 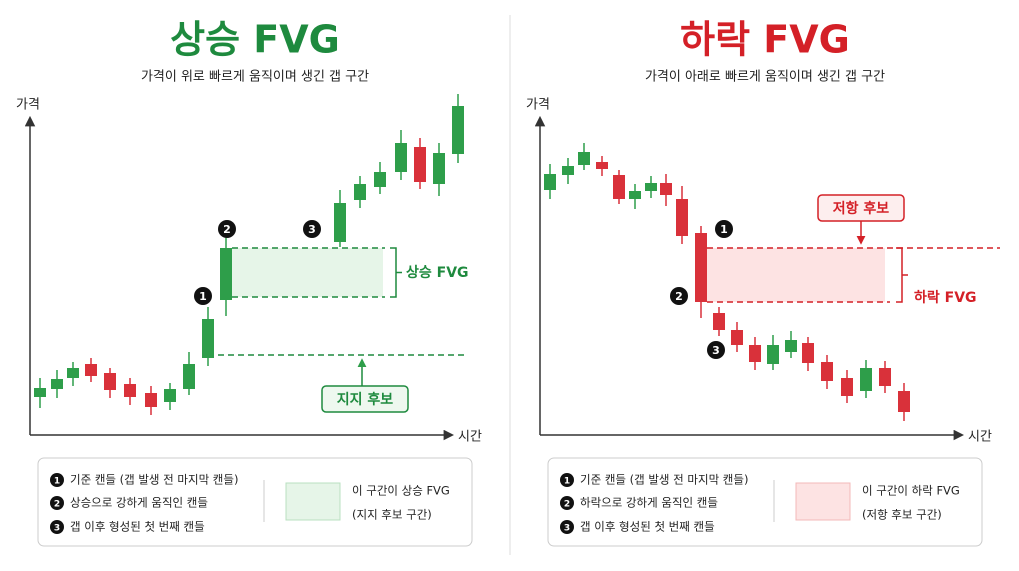 What do you see at coordinates (401, 491) in the screenshot?
I see `legend-zone-text: 이 구간이 상승 FVG` at bounding box center [401, 491].